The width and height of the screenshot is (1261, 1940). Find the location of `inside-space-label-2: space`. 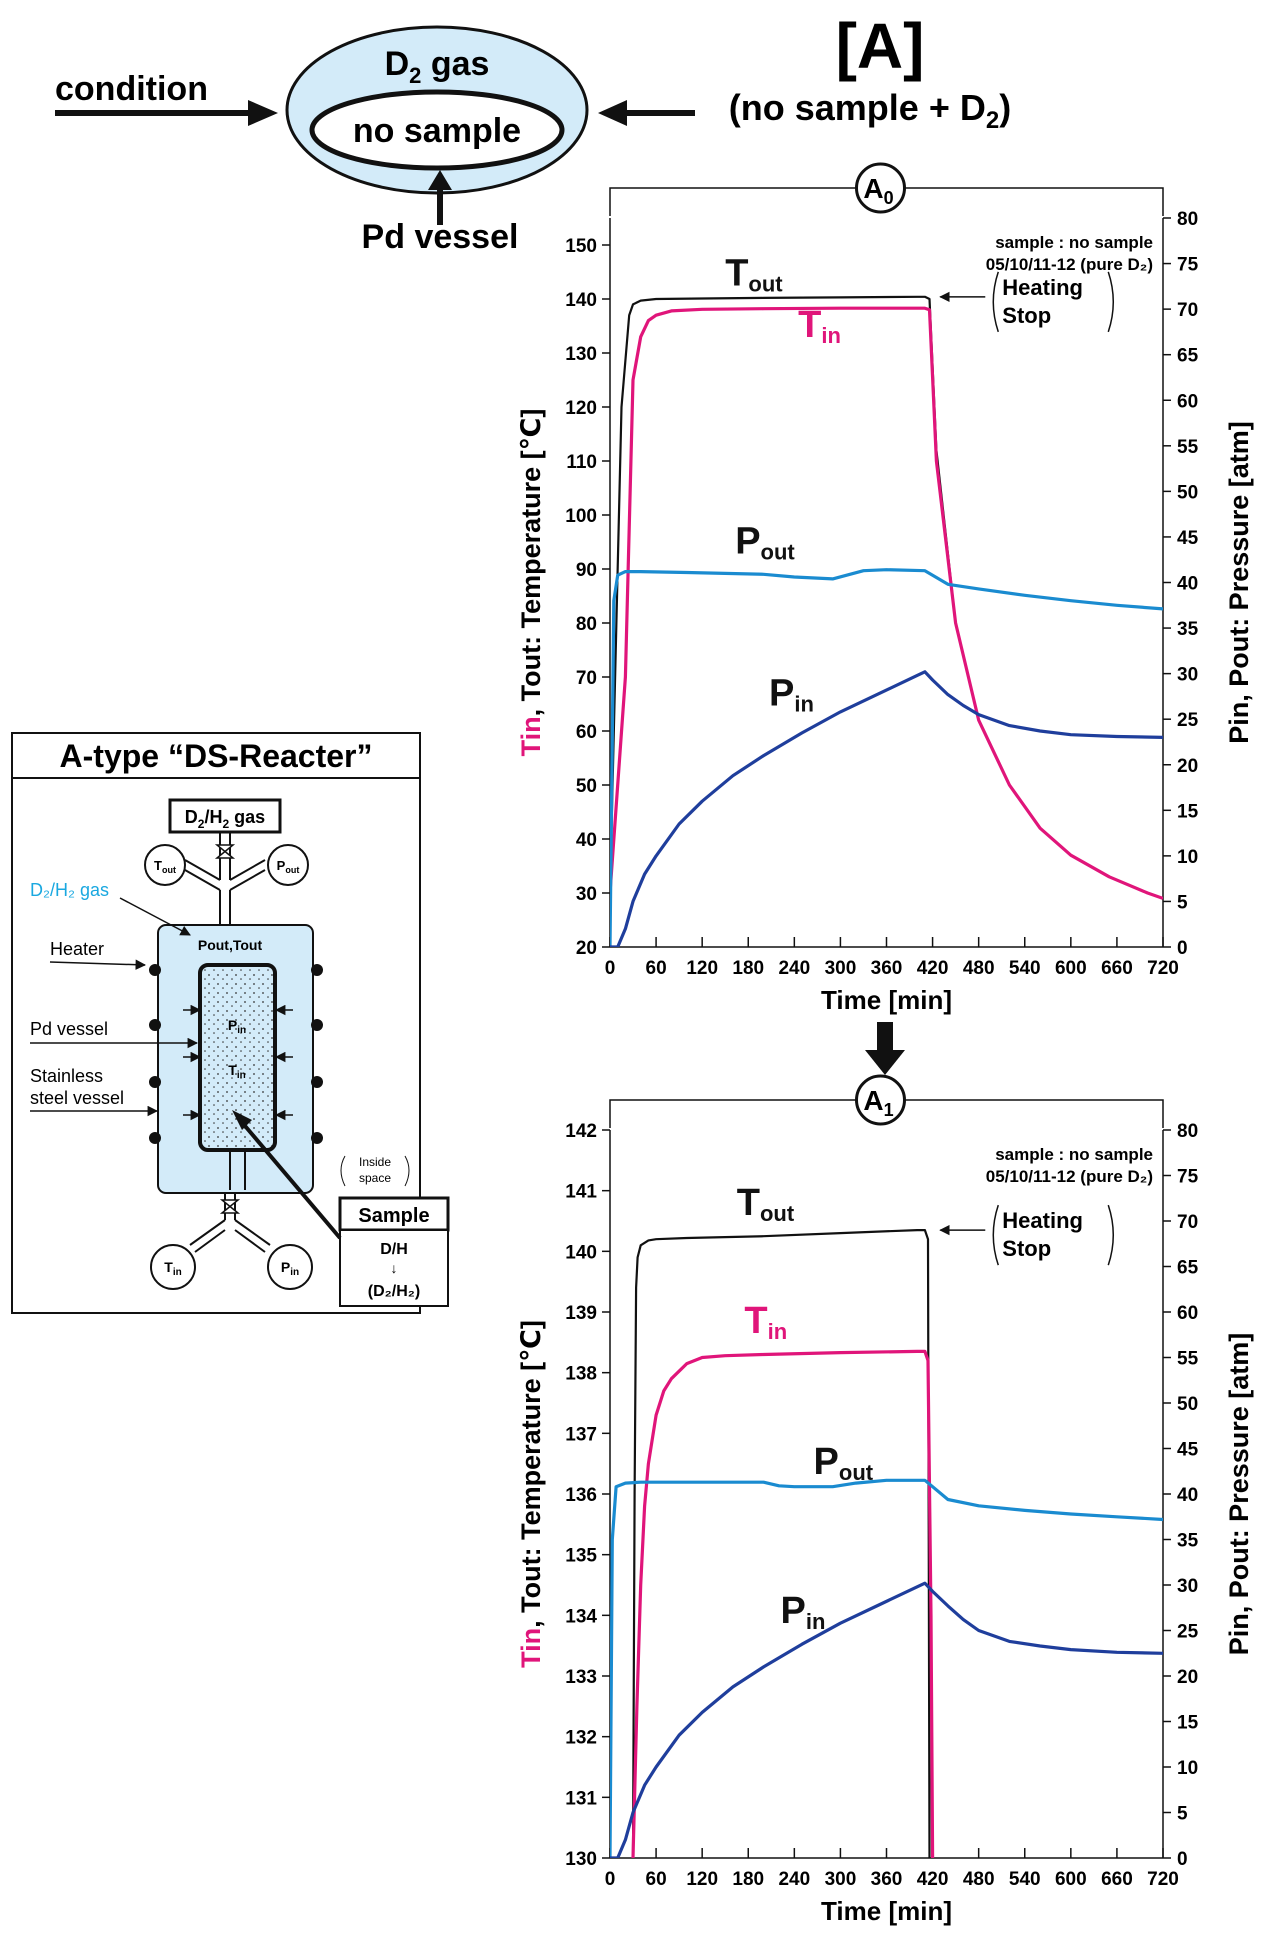

inside-space-label-2: space is located at coordinates (375, 1178).